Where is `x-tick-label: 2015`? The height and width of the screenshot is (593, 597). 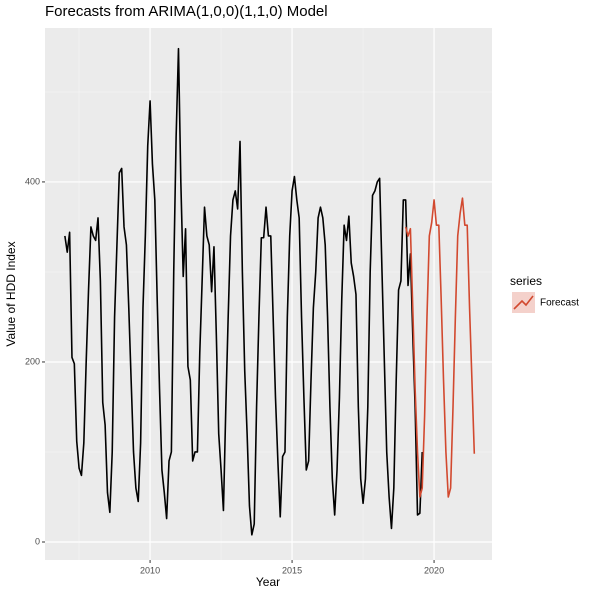
x-tick-label: 2015 is located at coordinates (292, 570).